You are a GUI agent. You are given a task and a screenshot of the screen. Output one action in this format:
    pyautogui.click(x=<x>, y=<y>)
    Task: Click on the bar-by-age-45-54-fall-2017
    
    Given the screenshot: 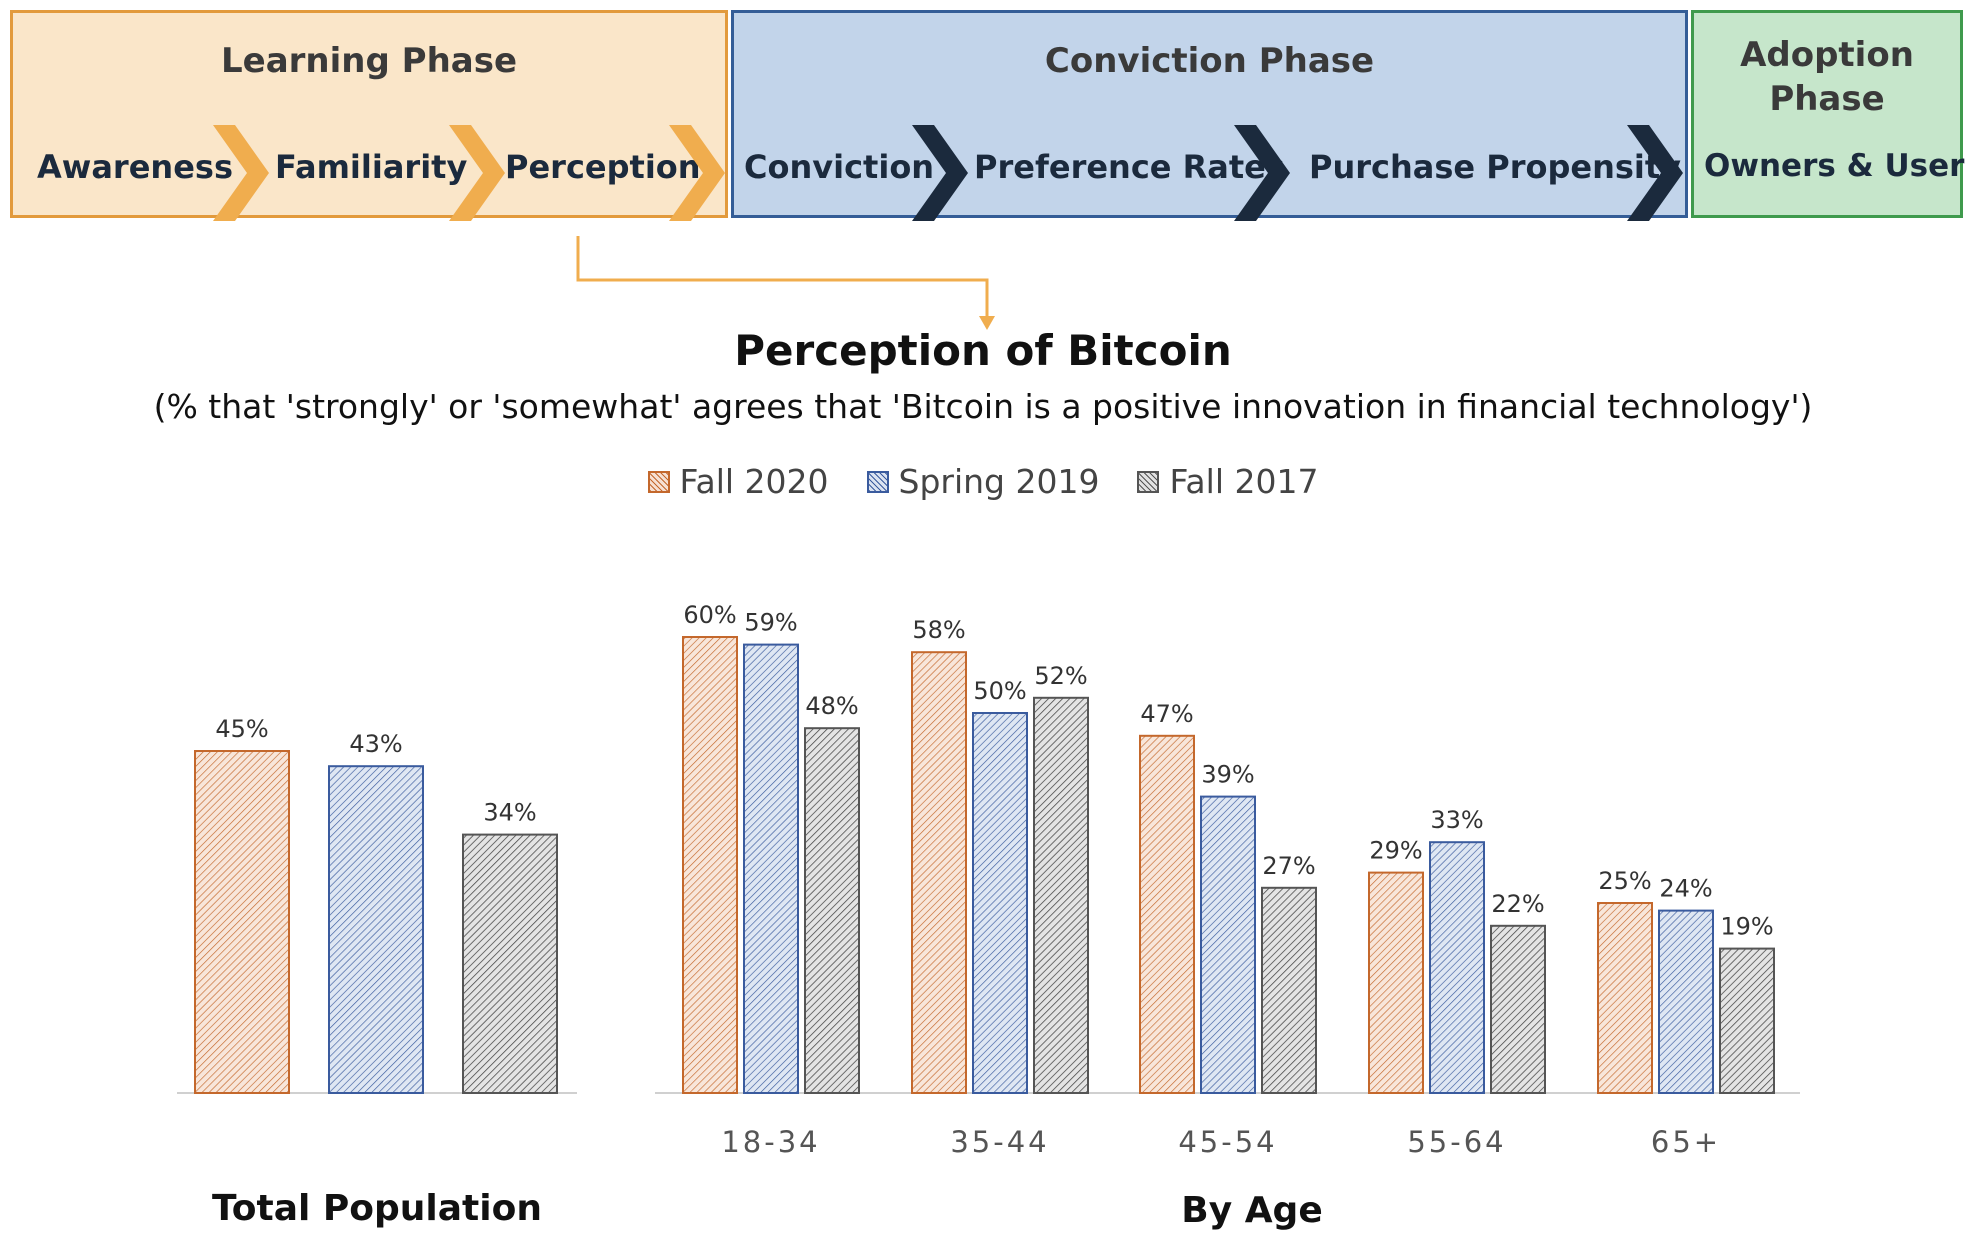 What is the action you would take?
    pyautogui.click(x=1289, y=990)
    